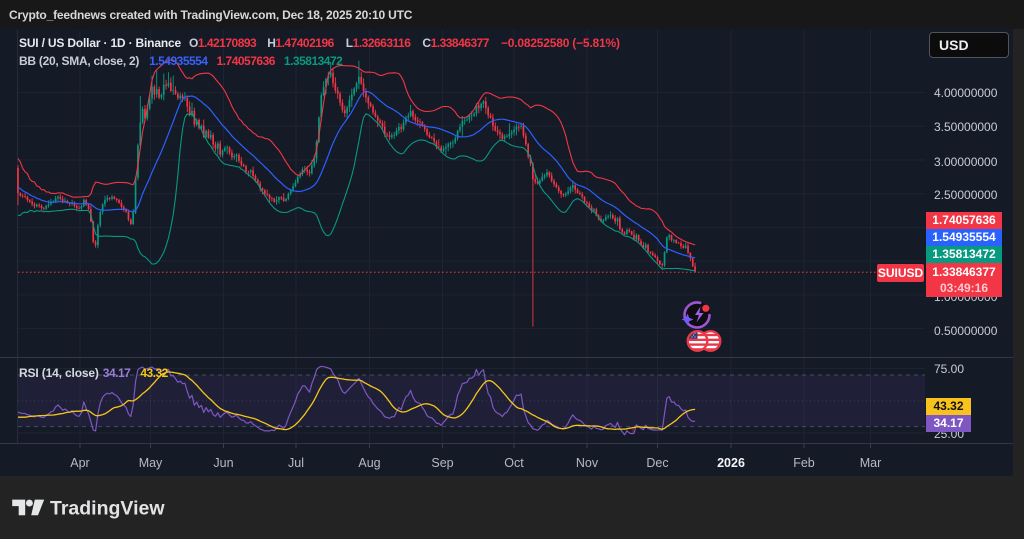 This screenshot has height=539, width=1024. I want to click on svg-text: TradingView, so click(107, 509).